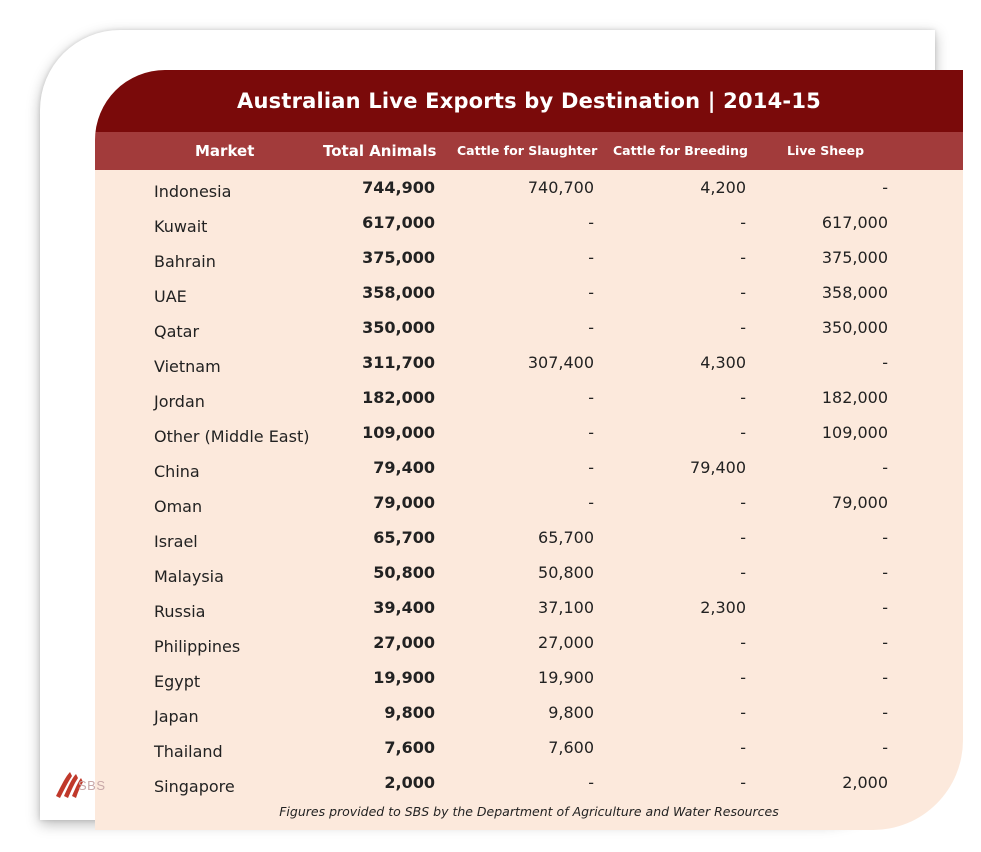  Describe the element at coordinates (865, 782) in the screenshot. I see `cell-live-sheep: 2,000` at that location.